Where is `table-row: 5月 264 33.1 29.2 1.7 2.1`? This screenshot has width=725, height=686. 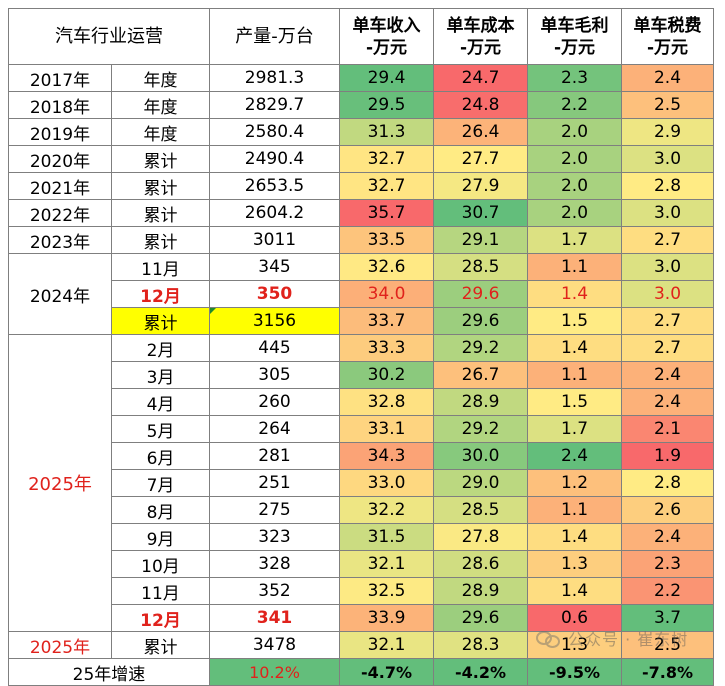 table-row: 5月 264 33.1 29.2 1.7 2.1 is located at coordinates (361, 429).